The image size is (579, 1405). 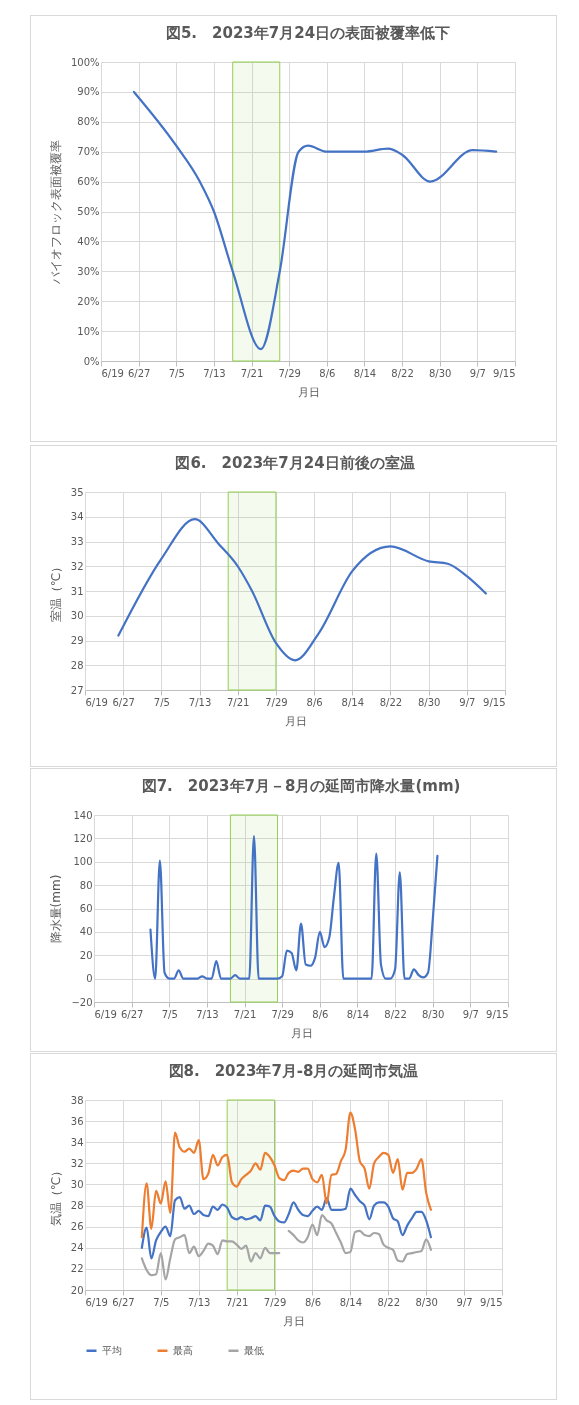 What do you see at coordinates (77, 492) in the screenshot?
I see `y-tick-label: 35` at bounding box center [77, 492].